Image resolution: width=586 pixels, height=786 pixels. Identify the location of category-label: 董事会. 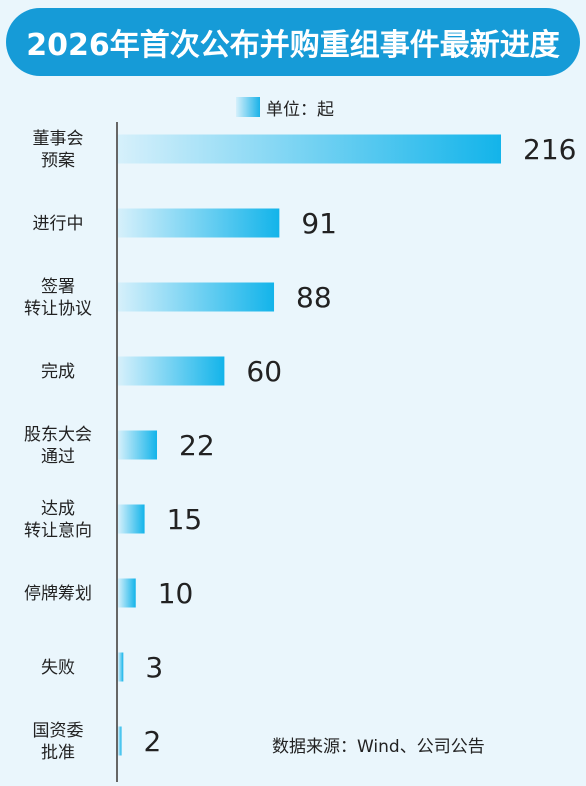
(58, 139).